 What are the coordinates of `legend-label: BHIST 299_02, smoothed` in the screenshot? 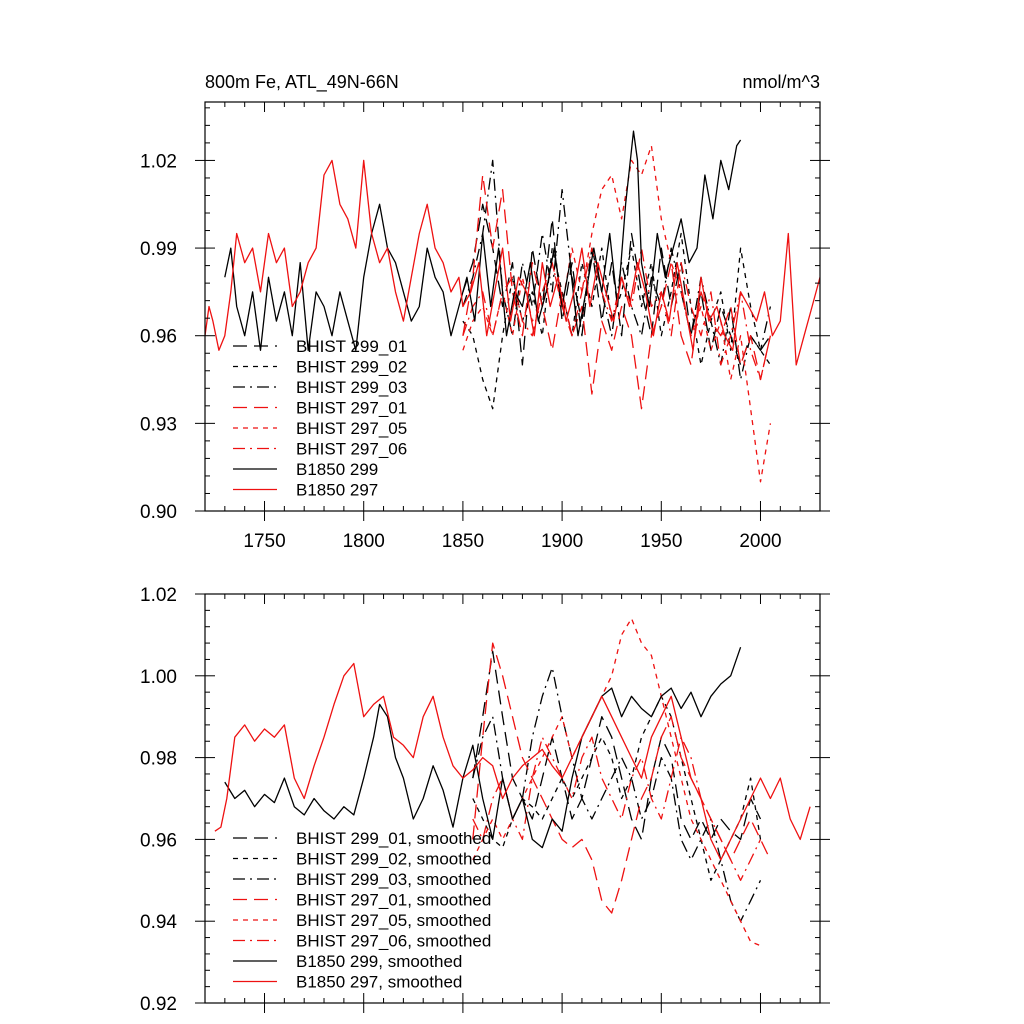 It's located at (393, 859).